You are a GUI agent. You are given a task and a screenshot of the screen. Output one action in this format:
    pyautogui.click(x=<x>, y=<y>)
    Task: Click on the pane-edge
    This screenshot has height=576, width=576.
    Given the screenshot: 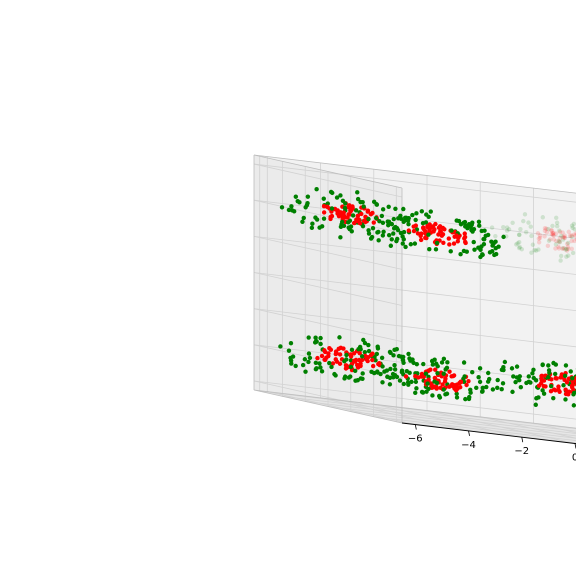 What is the action you would take?
    pyautogui.click(x=414, y=174)
    